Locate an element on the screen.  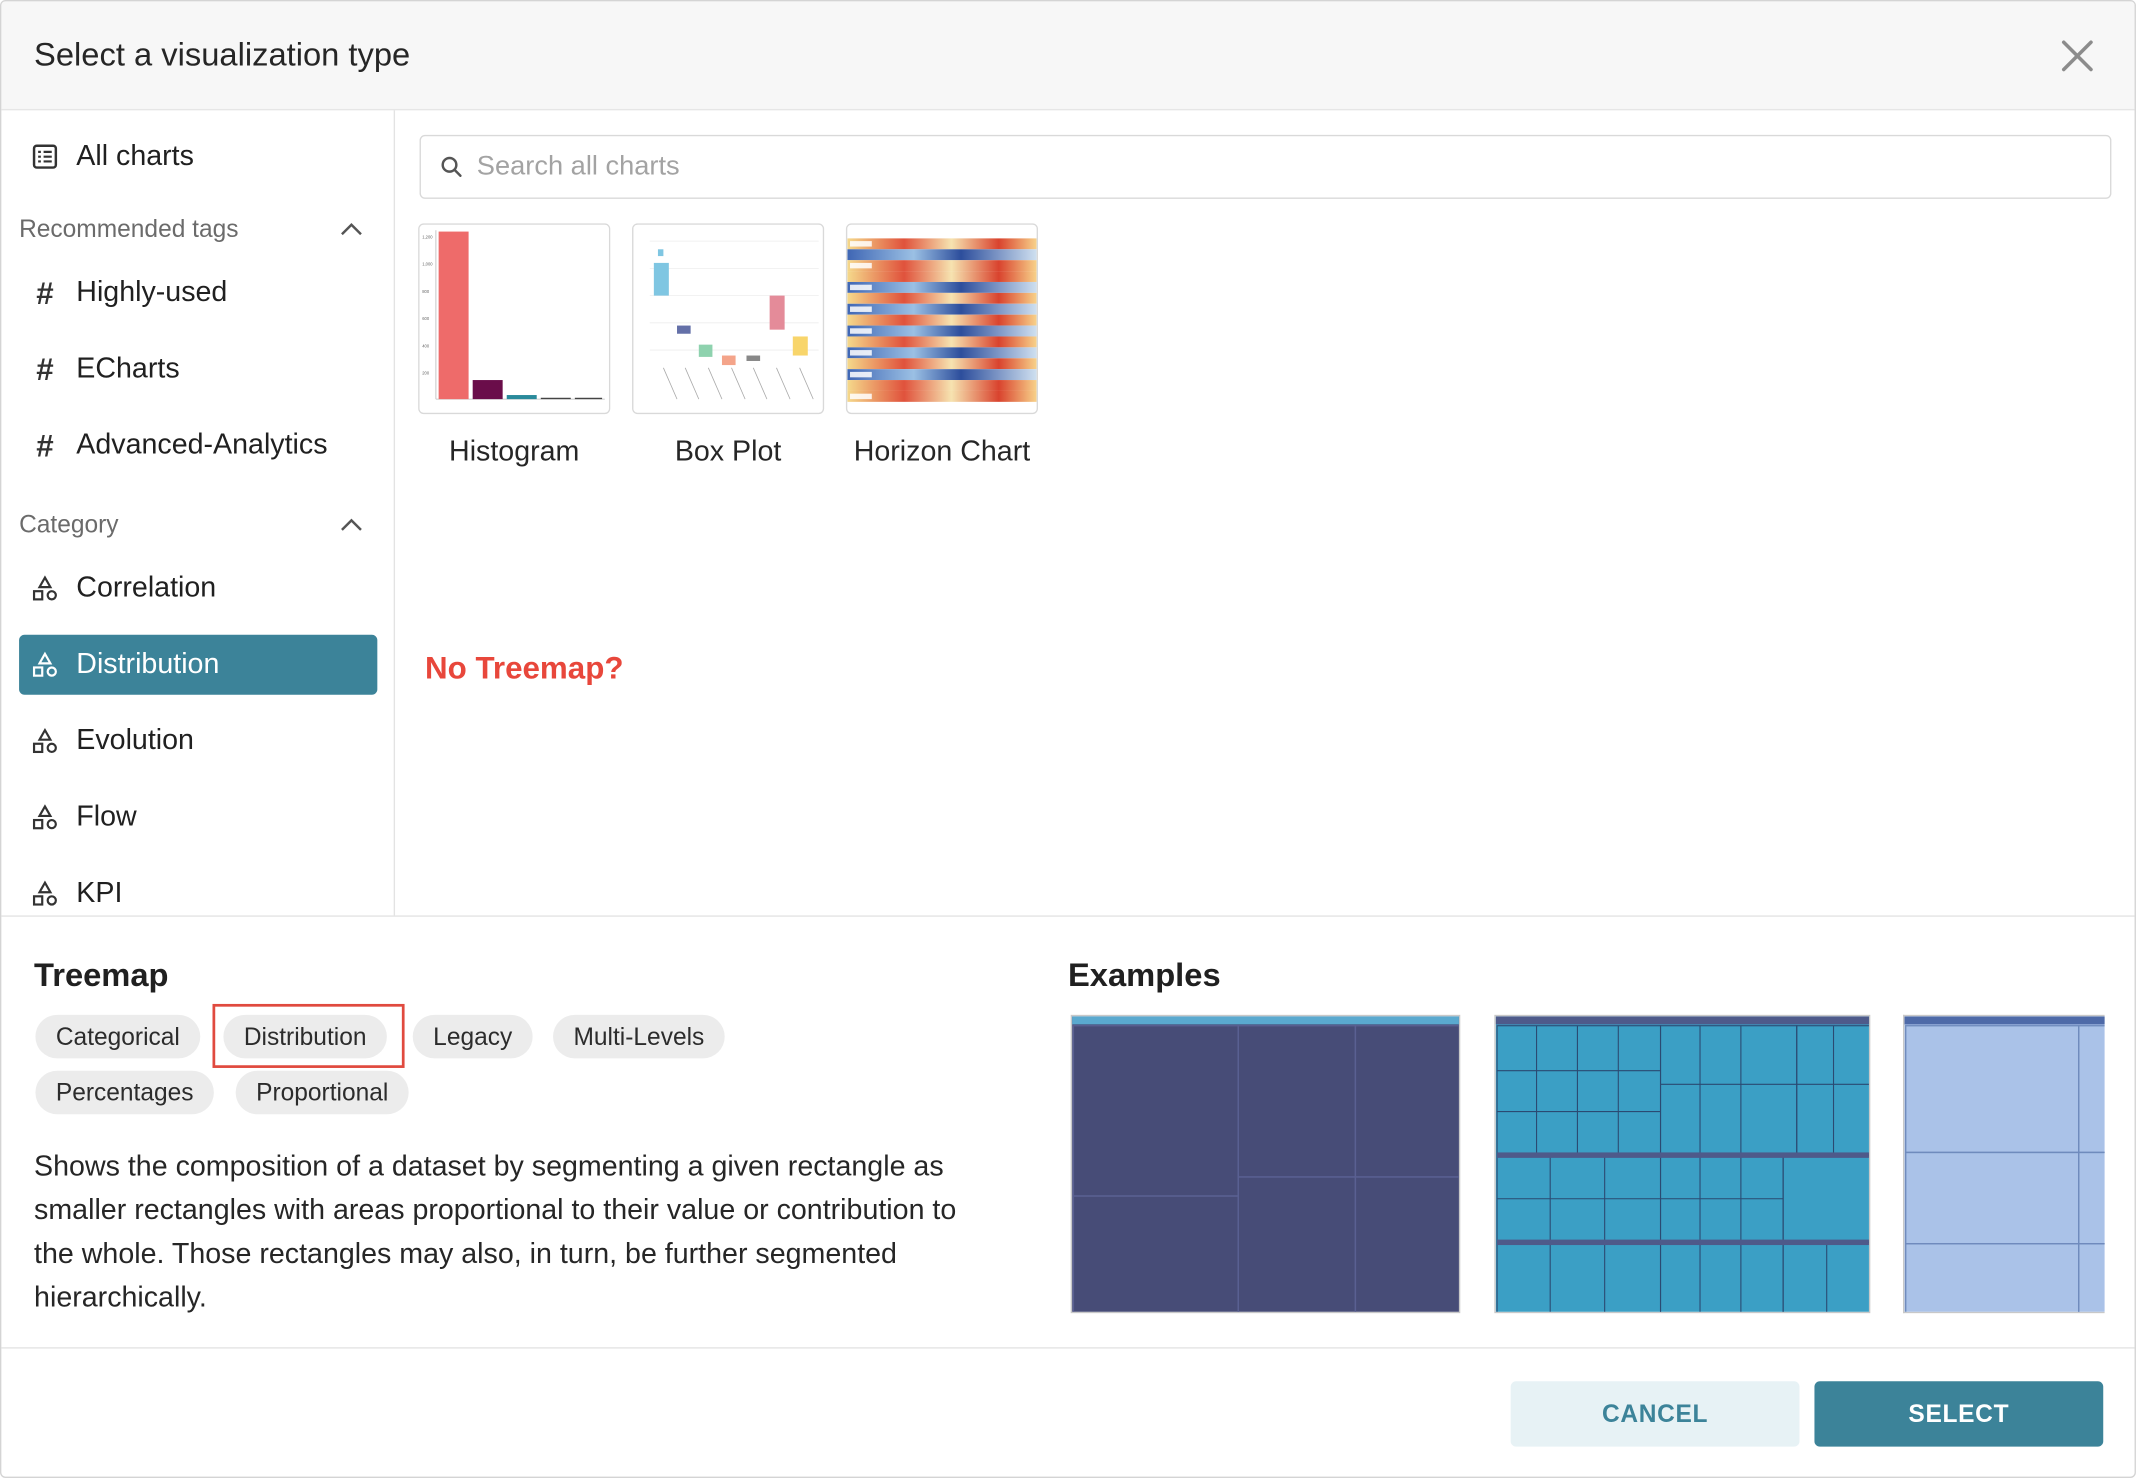
sidebar-item-correlation: Correlation is located at coordinates (198, 589).